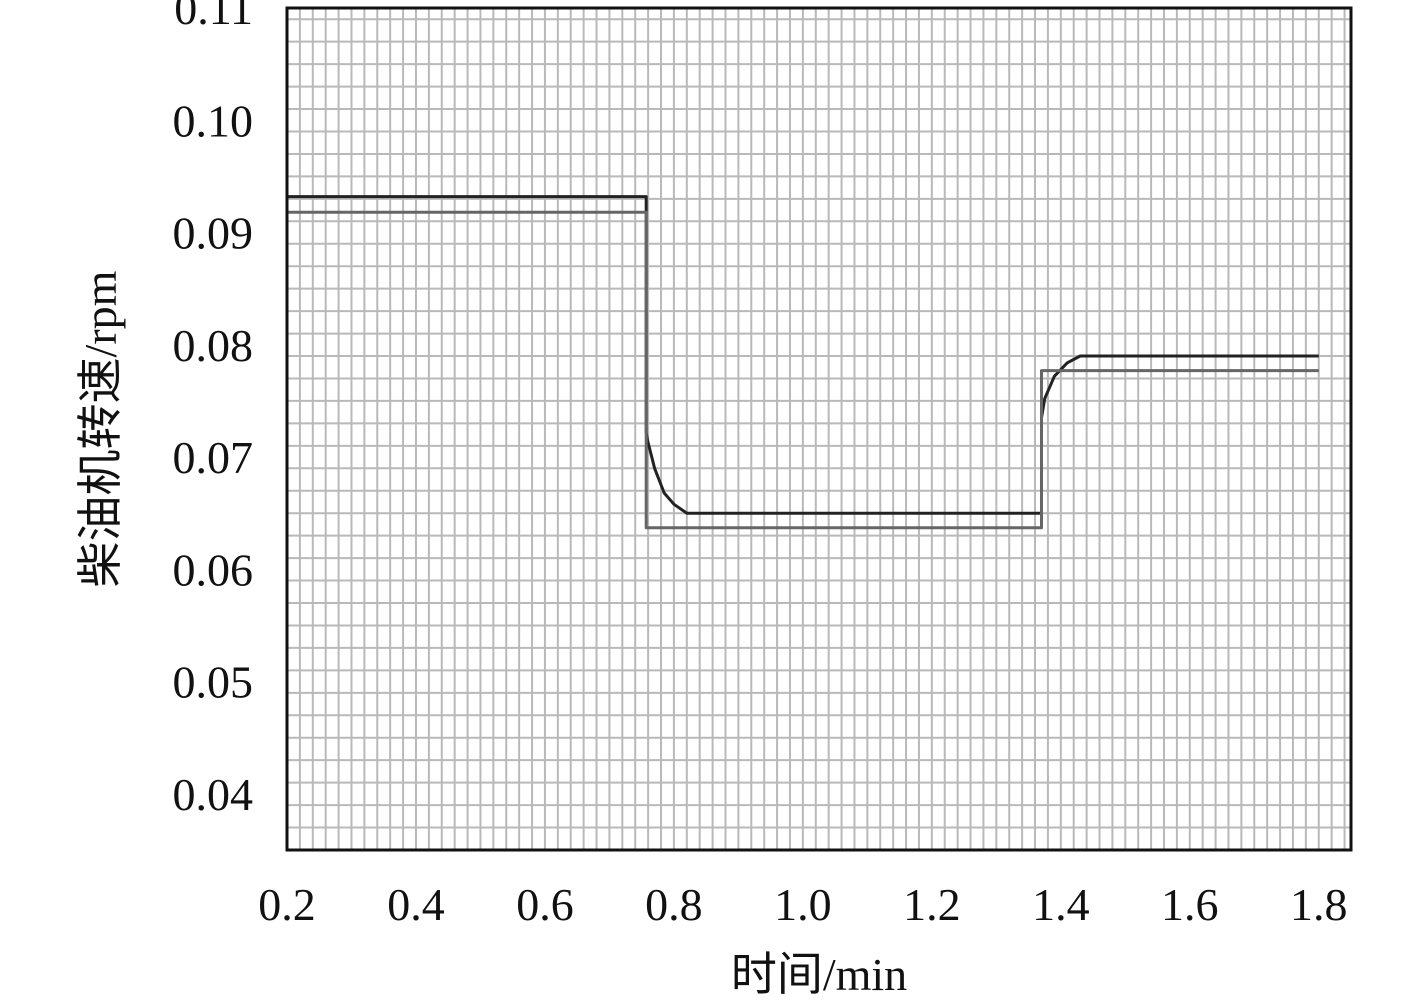 The image size is (1417, 1001). What do you see at coordinates (1061, 904) in the screenshot?
I see `x-tick-label: 1.4` at bounding box center [1061, 904].